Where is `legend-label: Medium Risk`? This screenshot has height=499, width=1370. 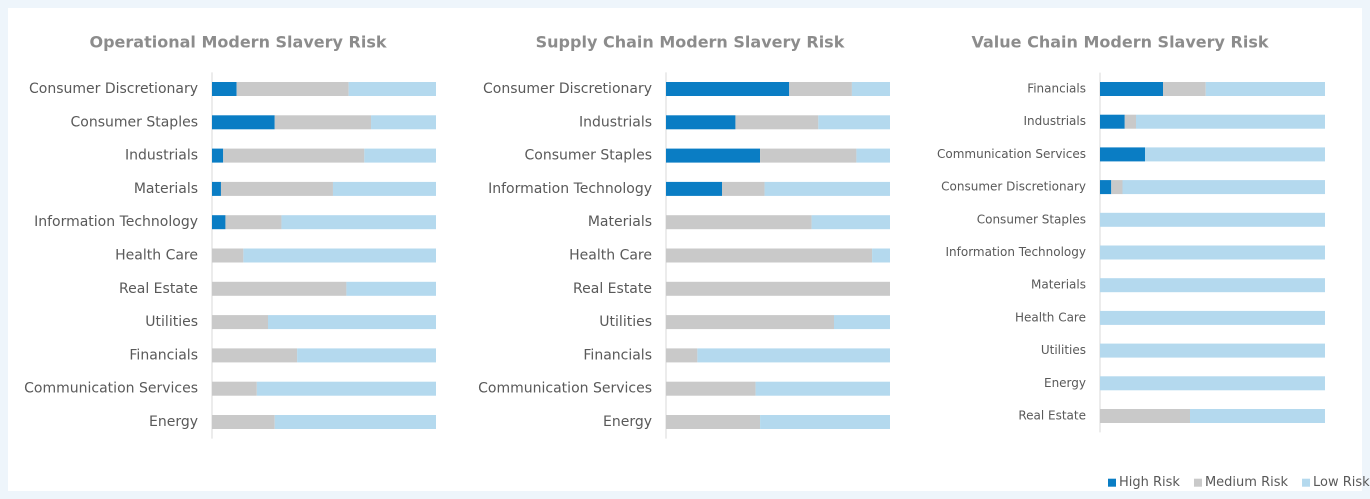
legend-label: Medium Risk is located at coordinates (1247, 482).